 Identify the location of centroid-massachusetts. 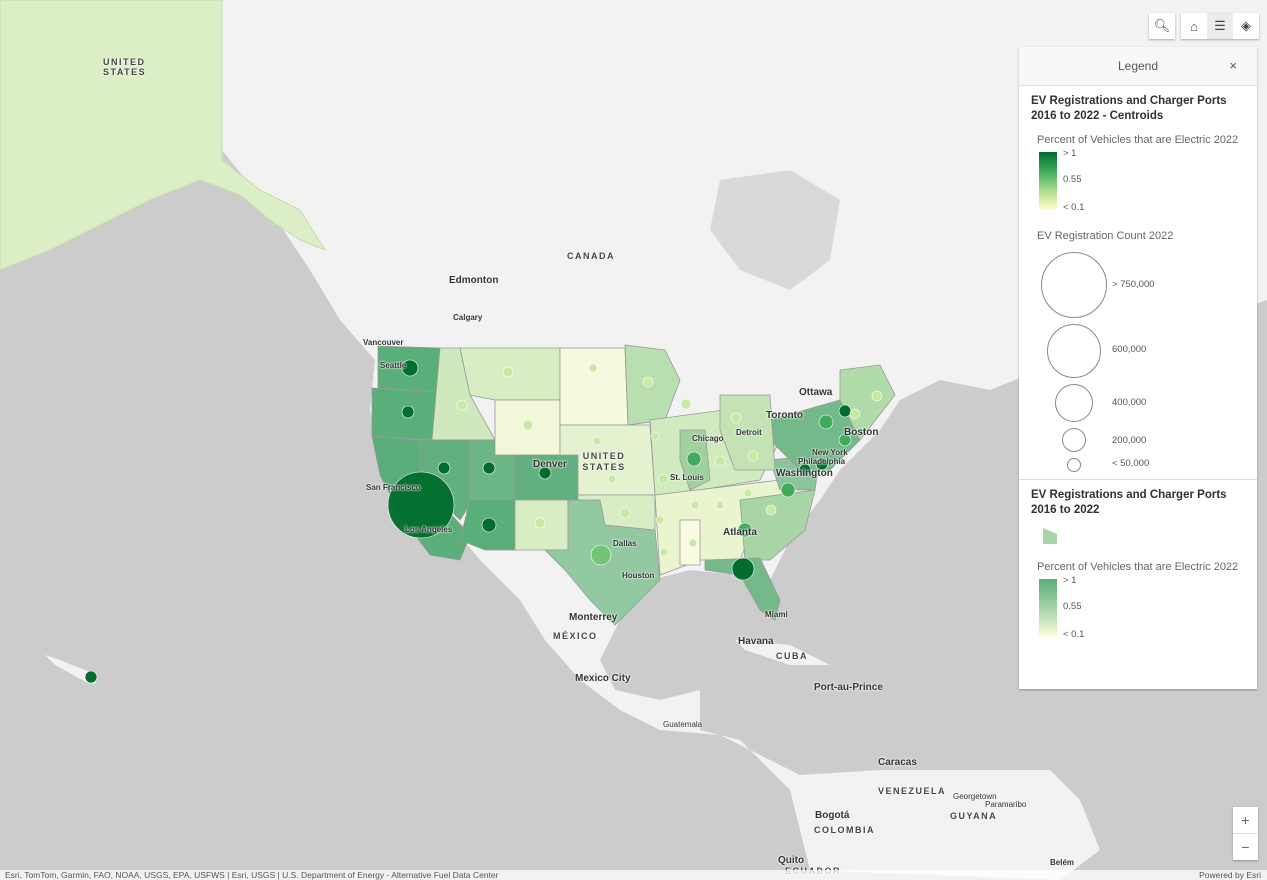
(845, 440).